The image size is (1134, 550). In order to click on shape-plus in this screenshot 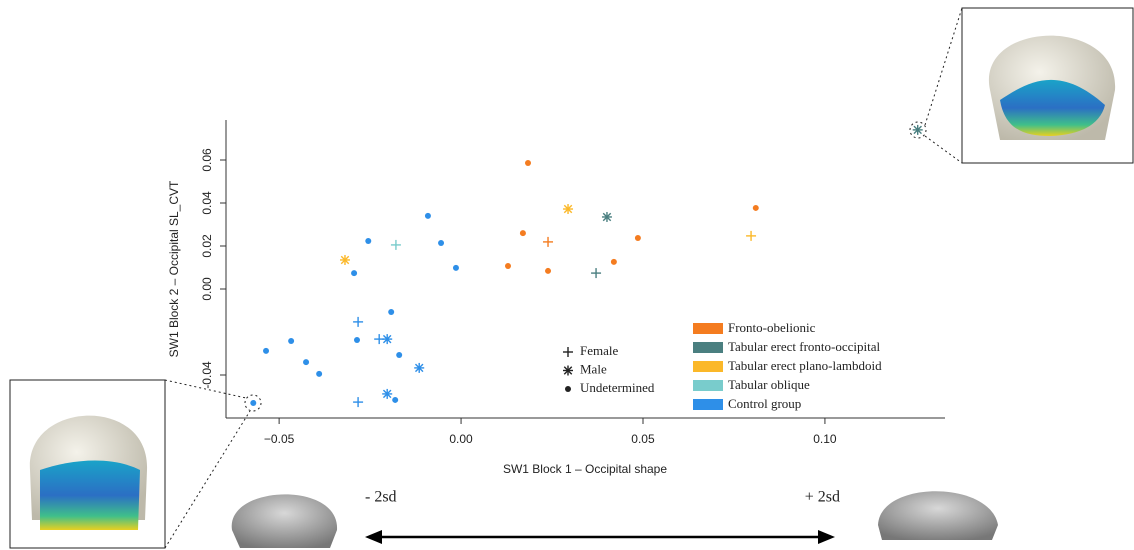, I will do `click(938, 515)`.